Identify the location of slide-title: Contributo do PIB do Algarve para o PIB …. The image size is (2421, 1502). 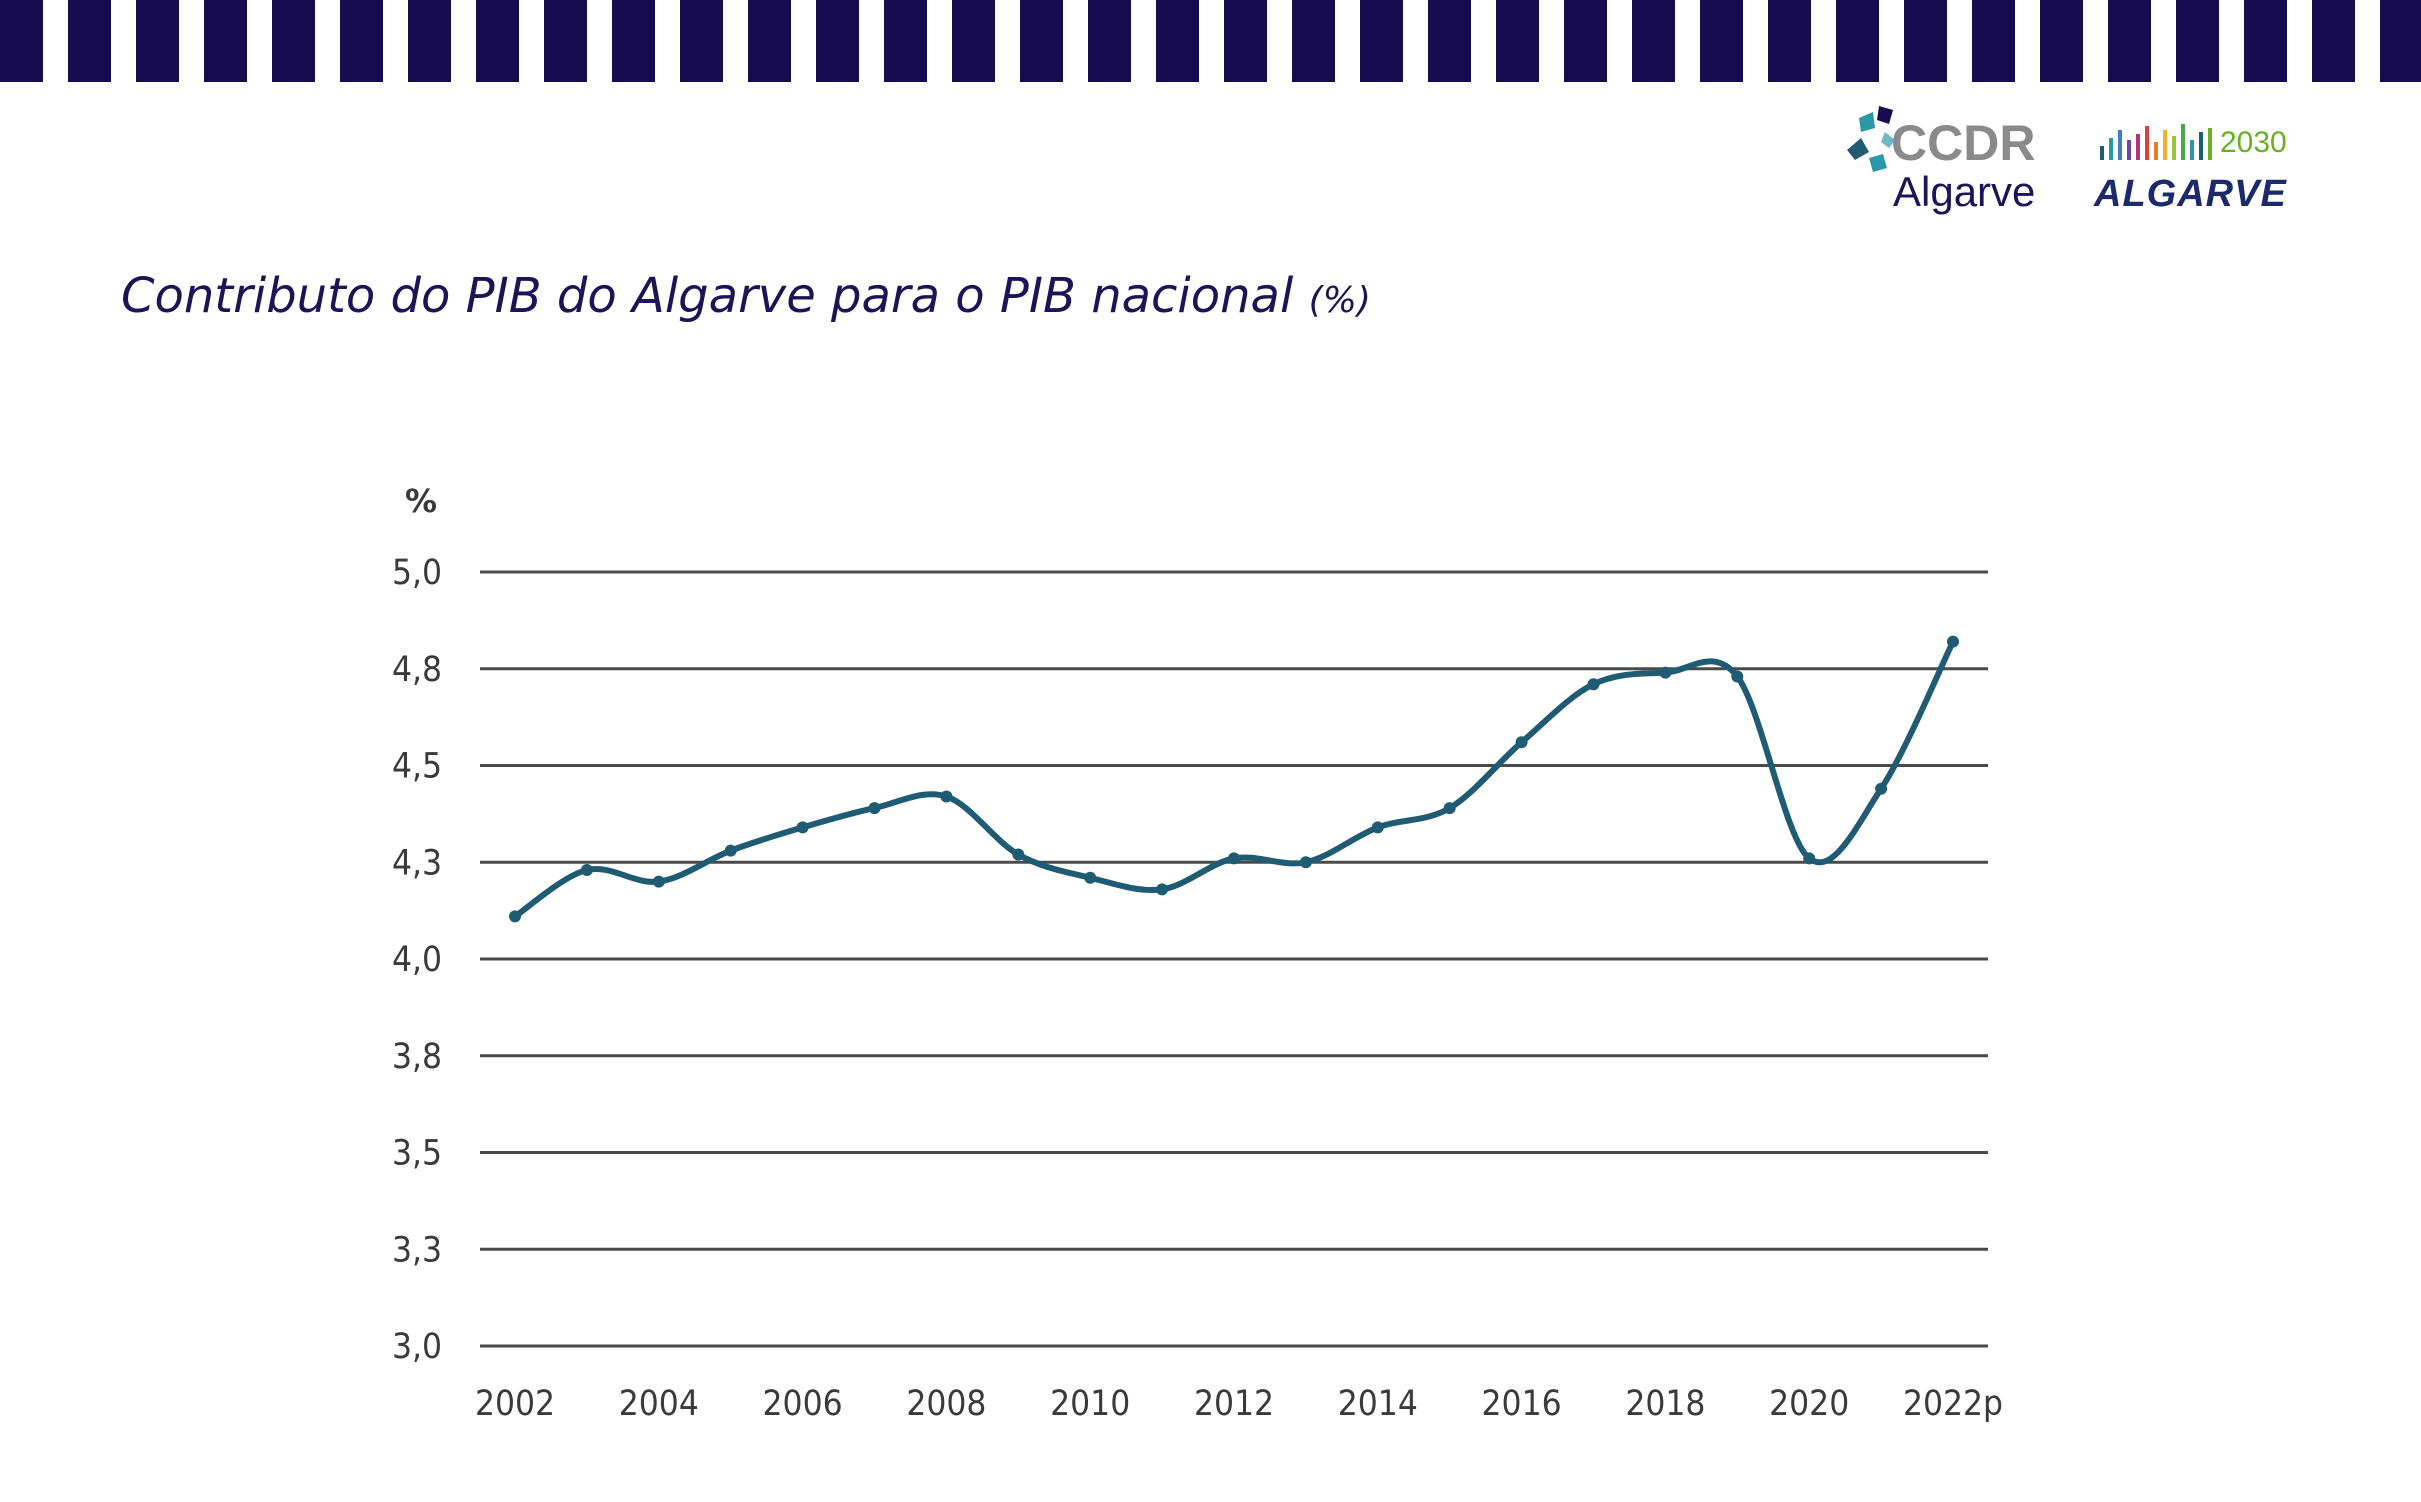
(746, 296).